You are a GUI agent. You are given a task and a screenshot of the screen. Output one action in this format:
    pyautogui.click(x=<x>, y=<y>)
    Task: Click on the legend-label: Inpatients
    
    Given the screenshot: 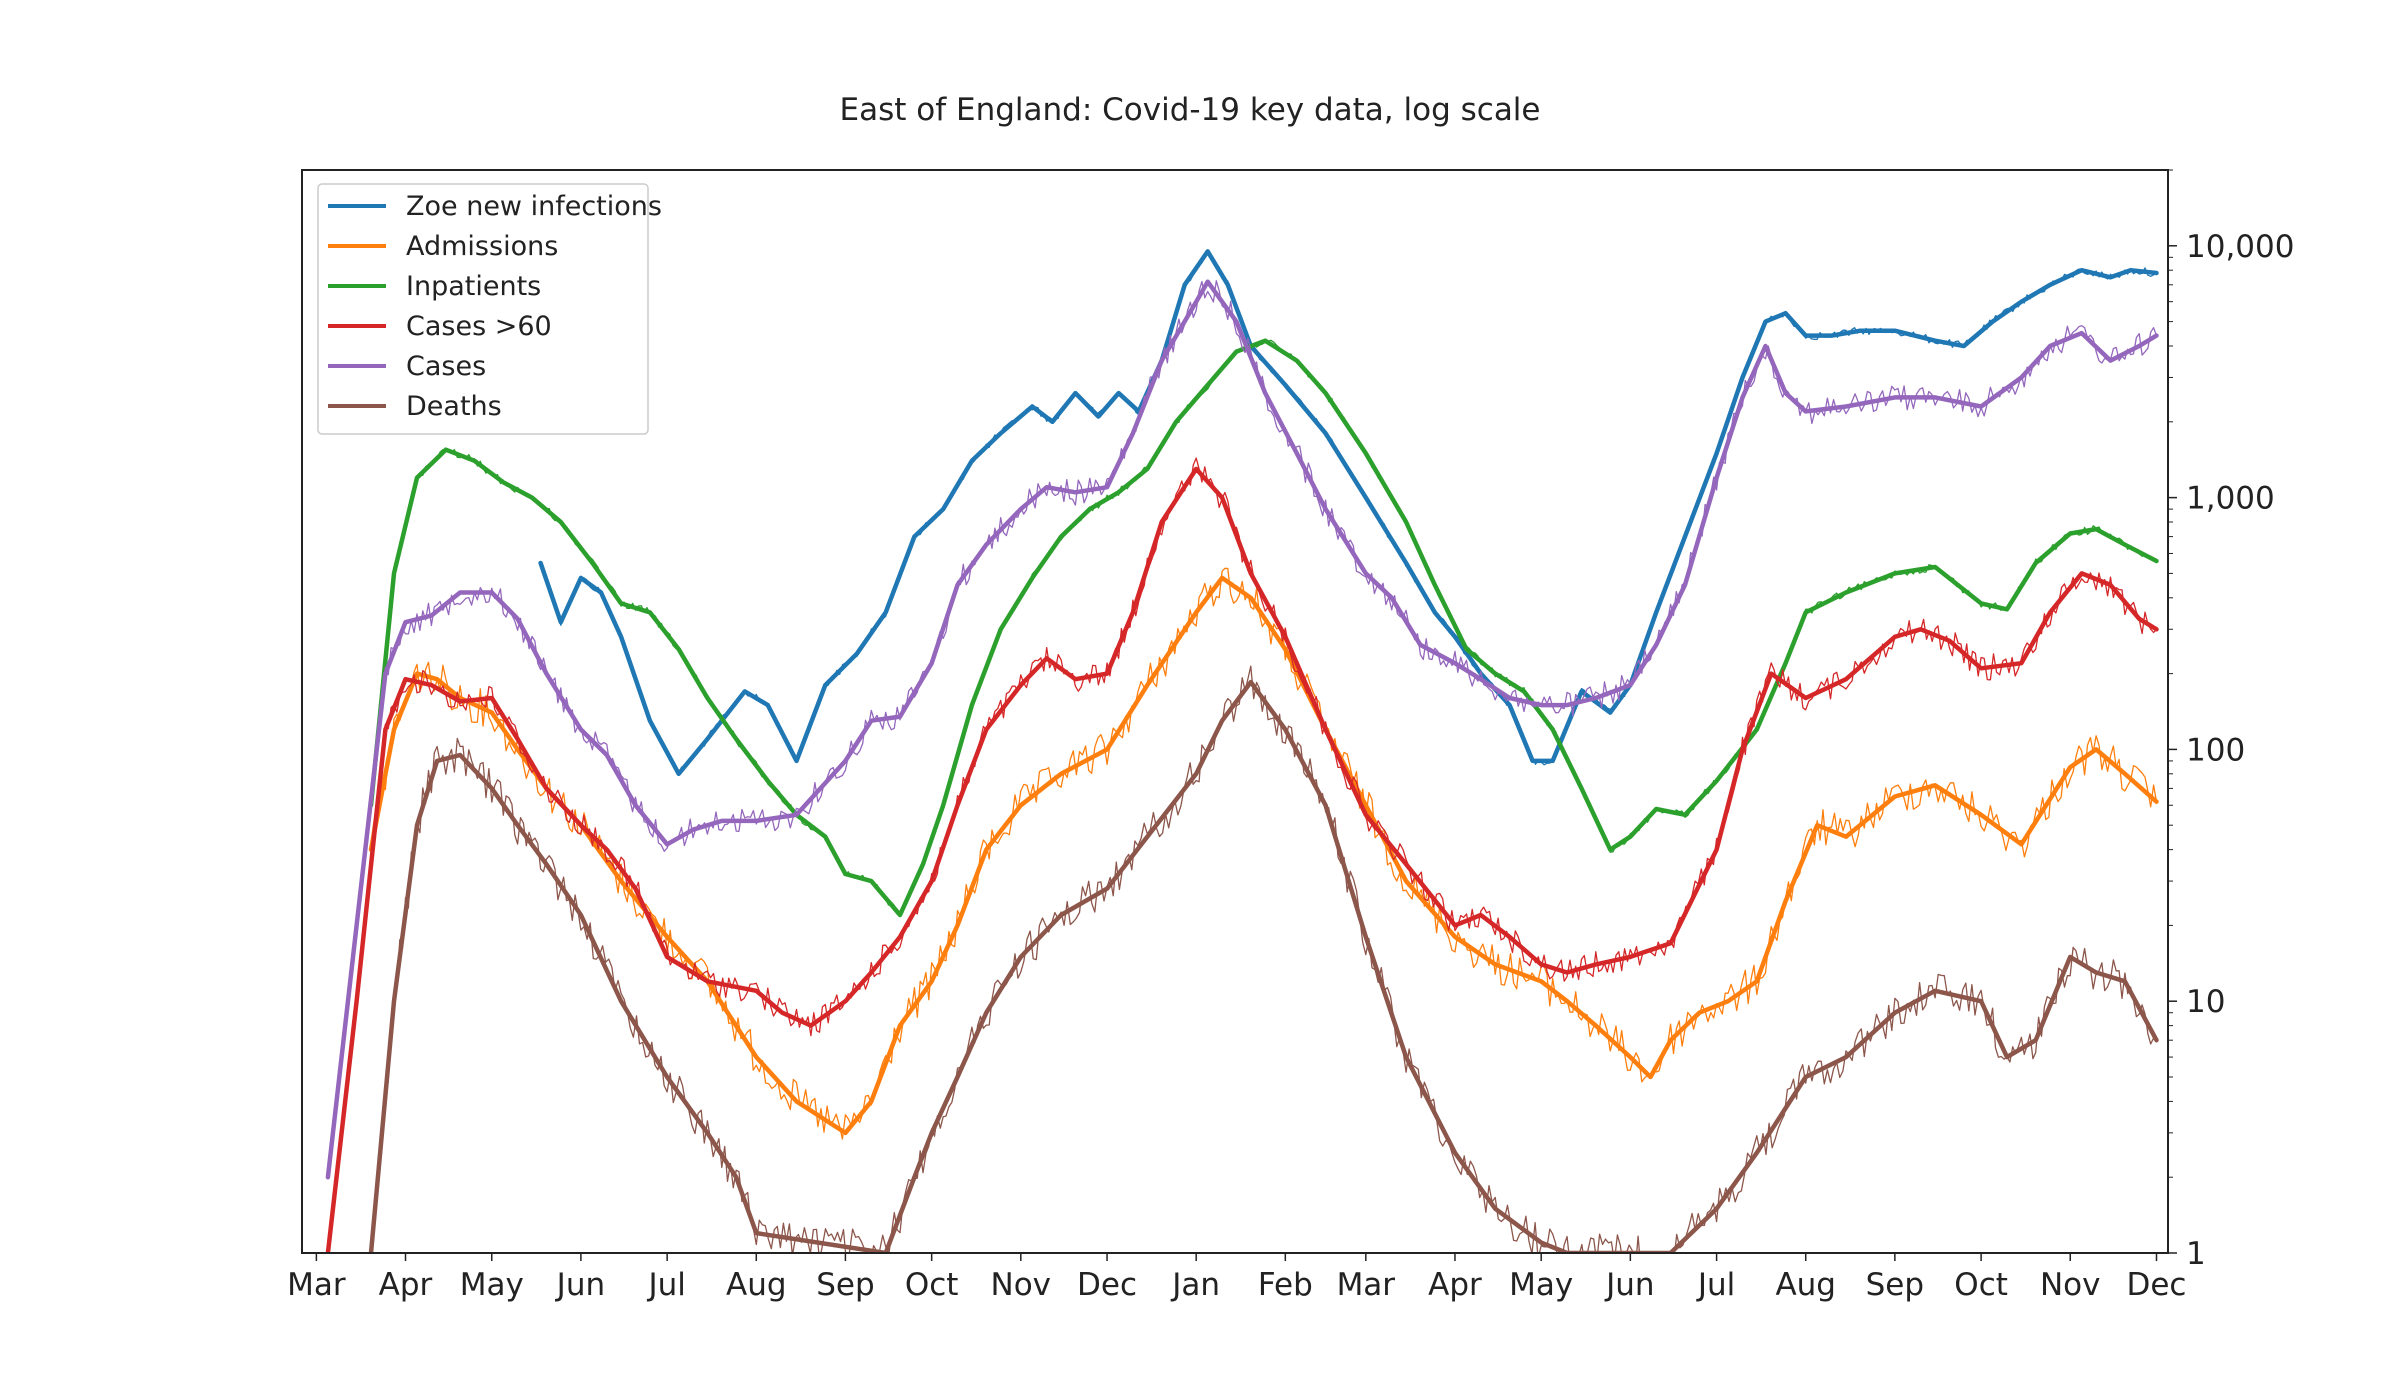 What is the action you would take?
    pyautogui.click(x=473, y=286)
    